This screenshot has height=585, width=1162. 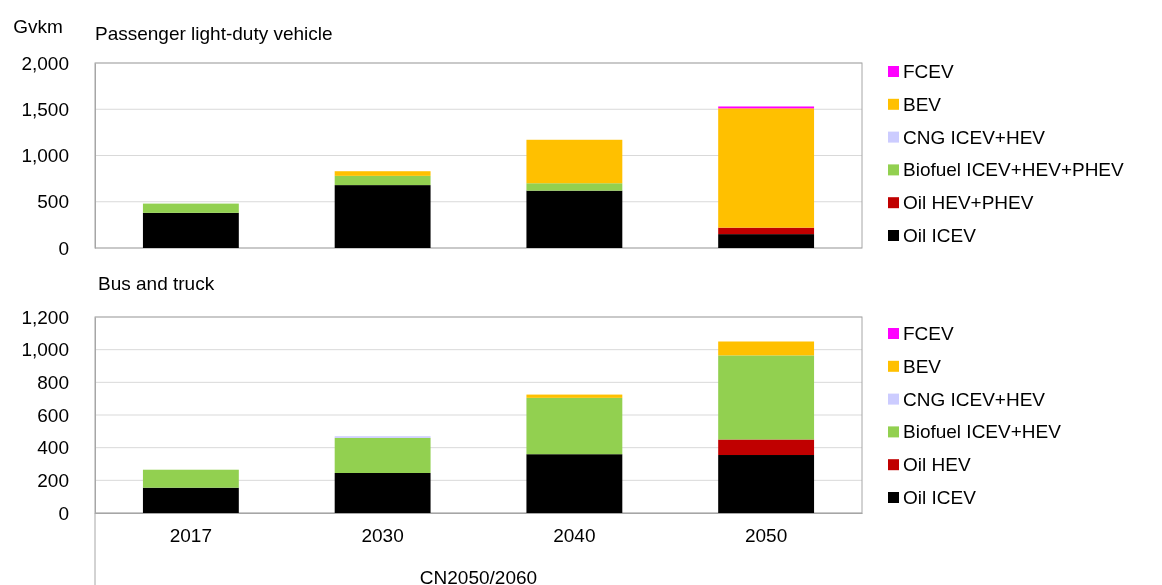 I want to click on chart-title: Passenger light-duty vehicle, so click(x=214, y=33).